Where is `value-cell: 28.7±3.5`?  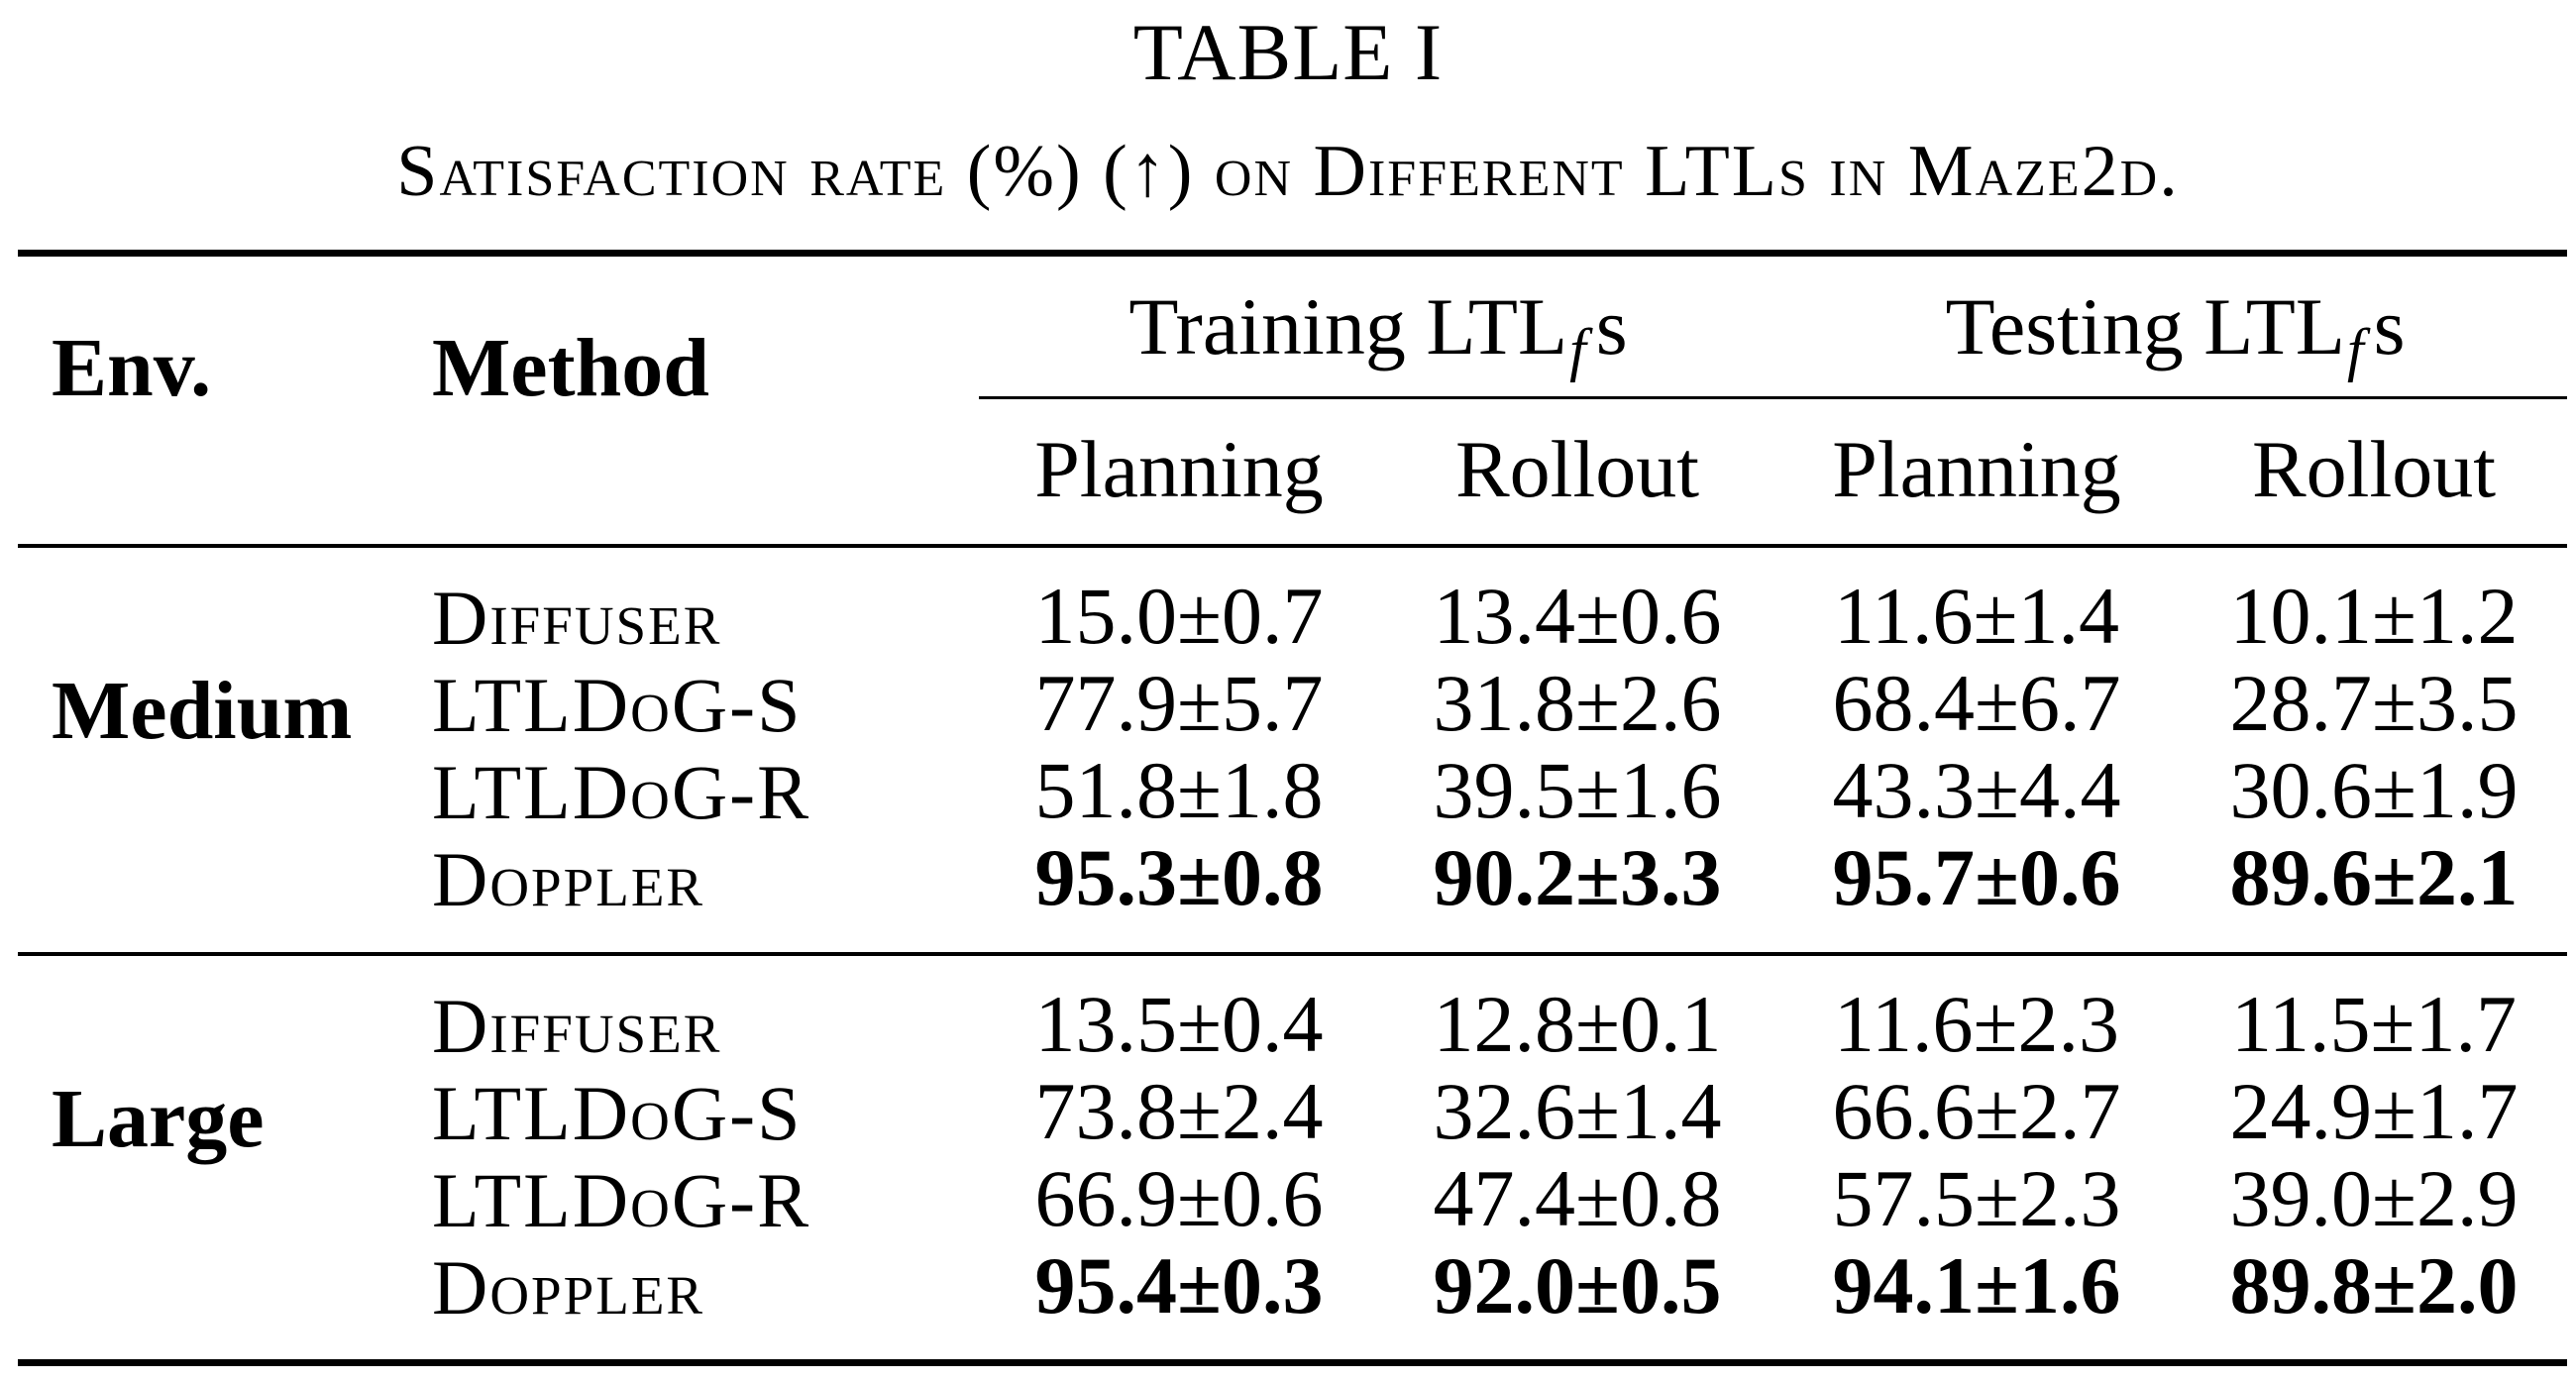
value-cell: 28.7±3.5 is located at coordinates (2374, 703).